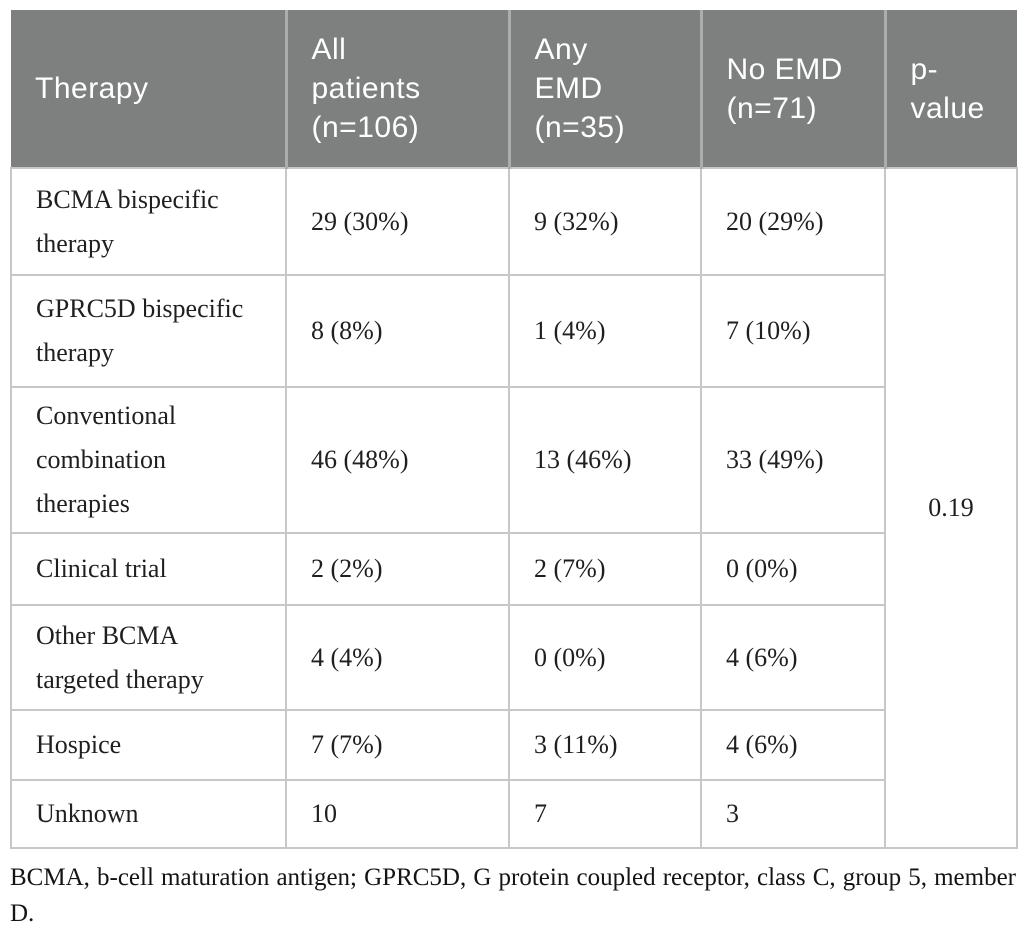  Describe the element at coordinates (397, 331) in the screenshot. I see `cell-all-patients: 8 (8%)` at that location.